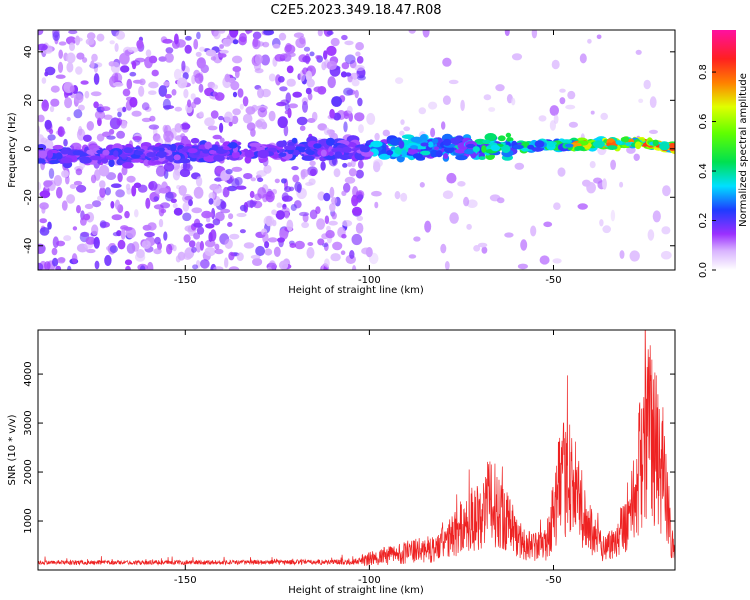 The image size is (750, 600). Describe the element at coordinates (743, 150) in the screenshot. I see `colorbar-label: Normalized spectral amplitude` at that location.